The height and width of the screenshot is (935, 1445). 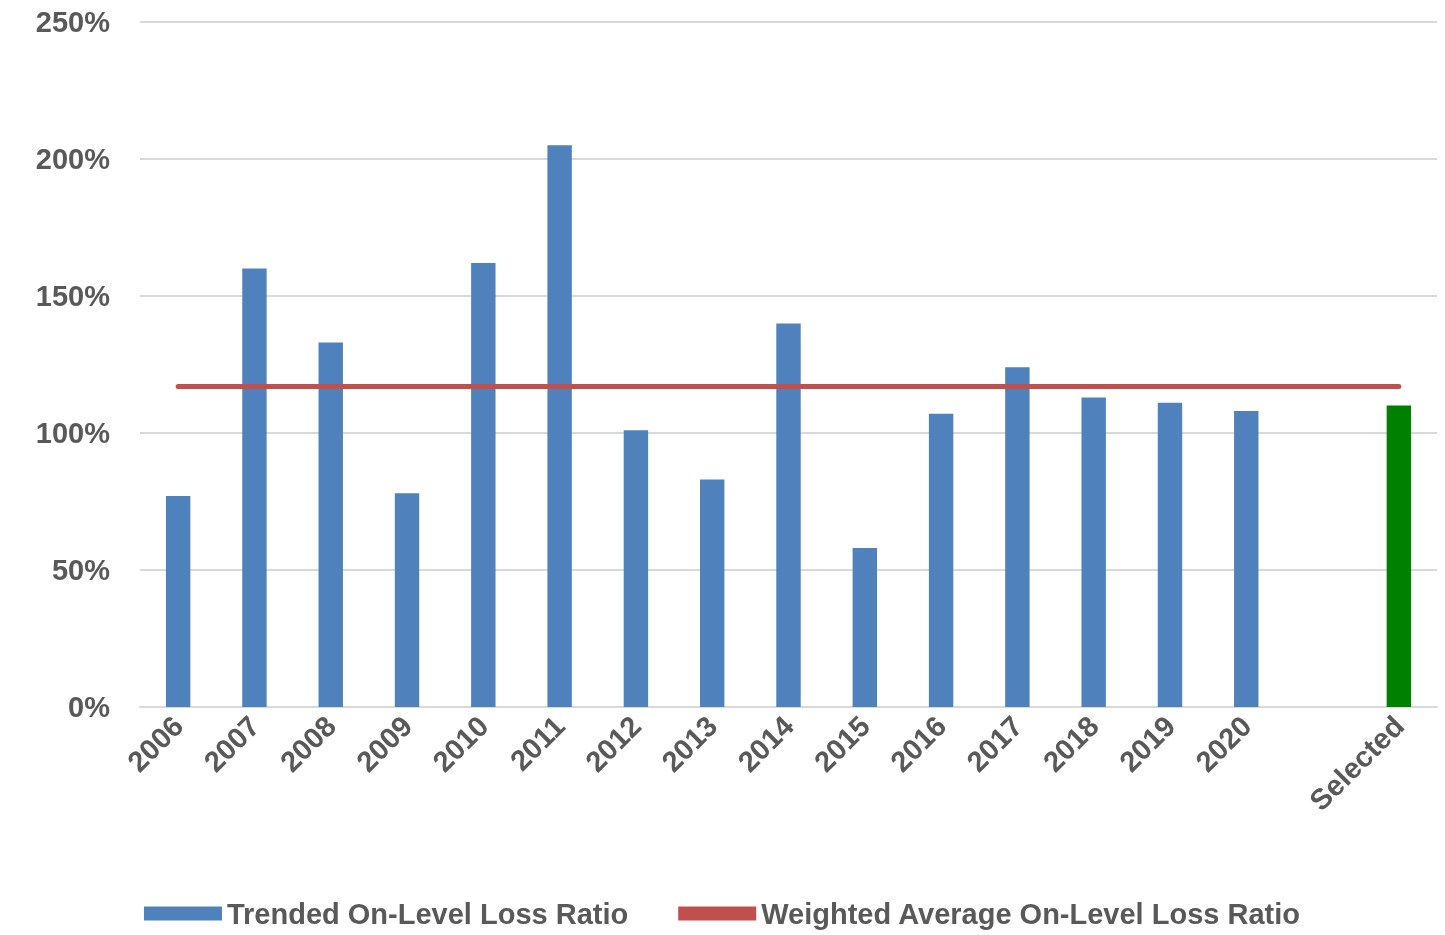 I want to click on y-tick-label: 0%, so click(x=89, y=707).